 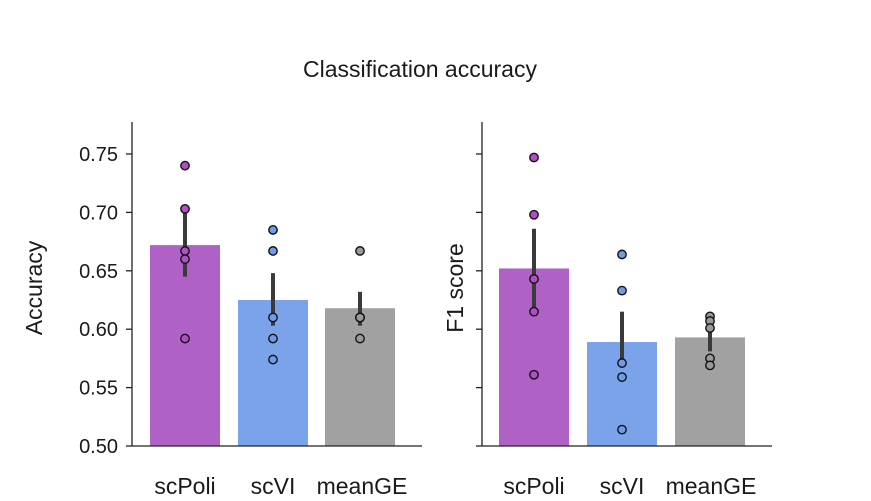 What do you see at coordinates (185, 345) in the screenshot?
I see `bar-scPoli` at bounding box center [185, 345].